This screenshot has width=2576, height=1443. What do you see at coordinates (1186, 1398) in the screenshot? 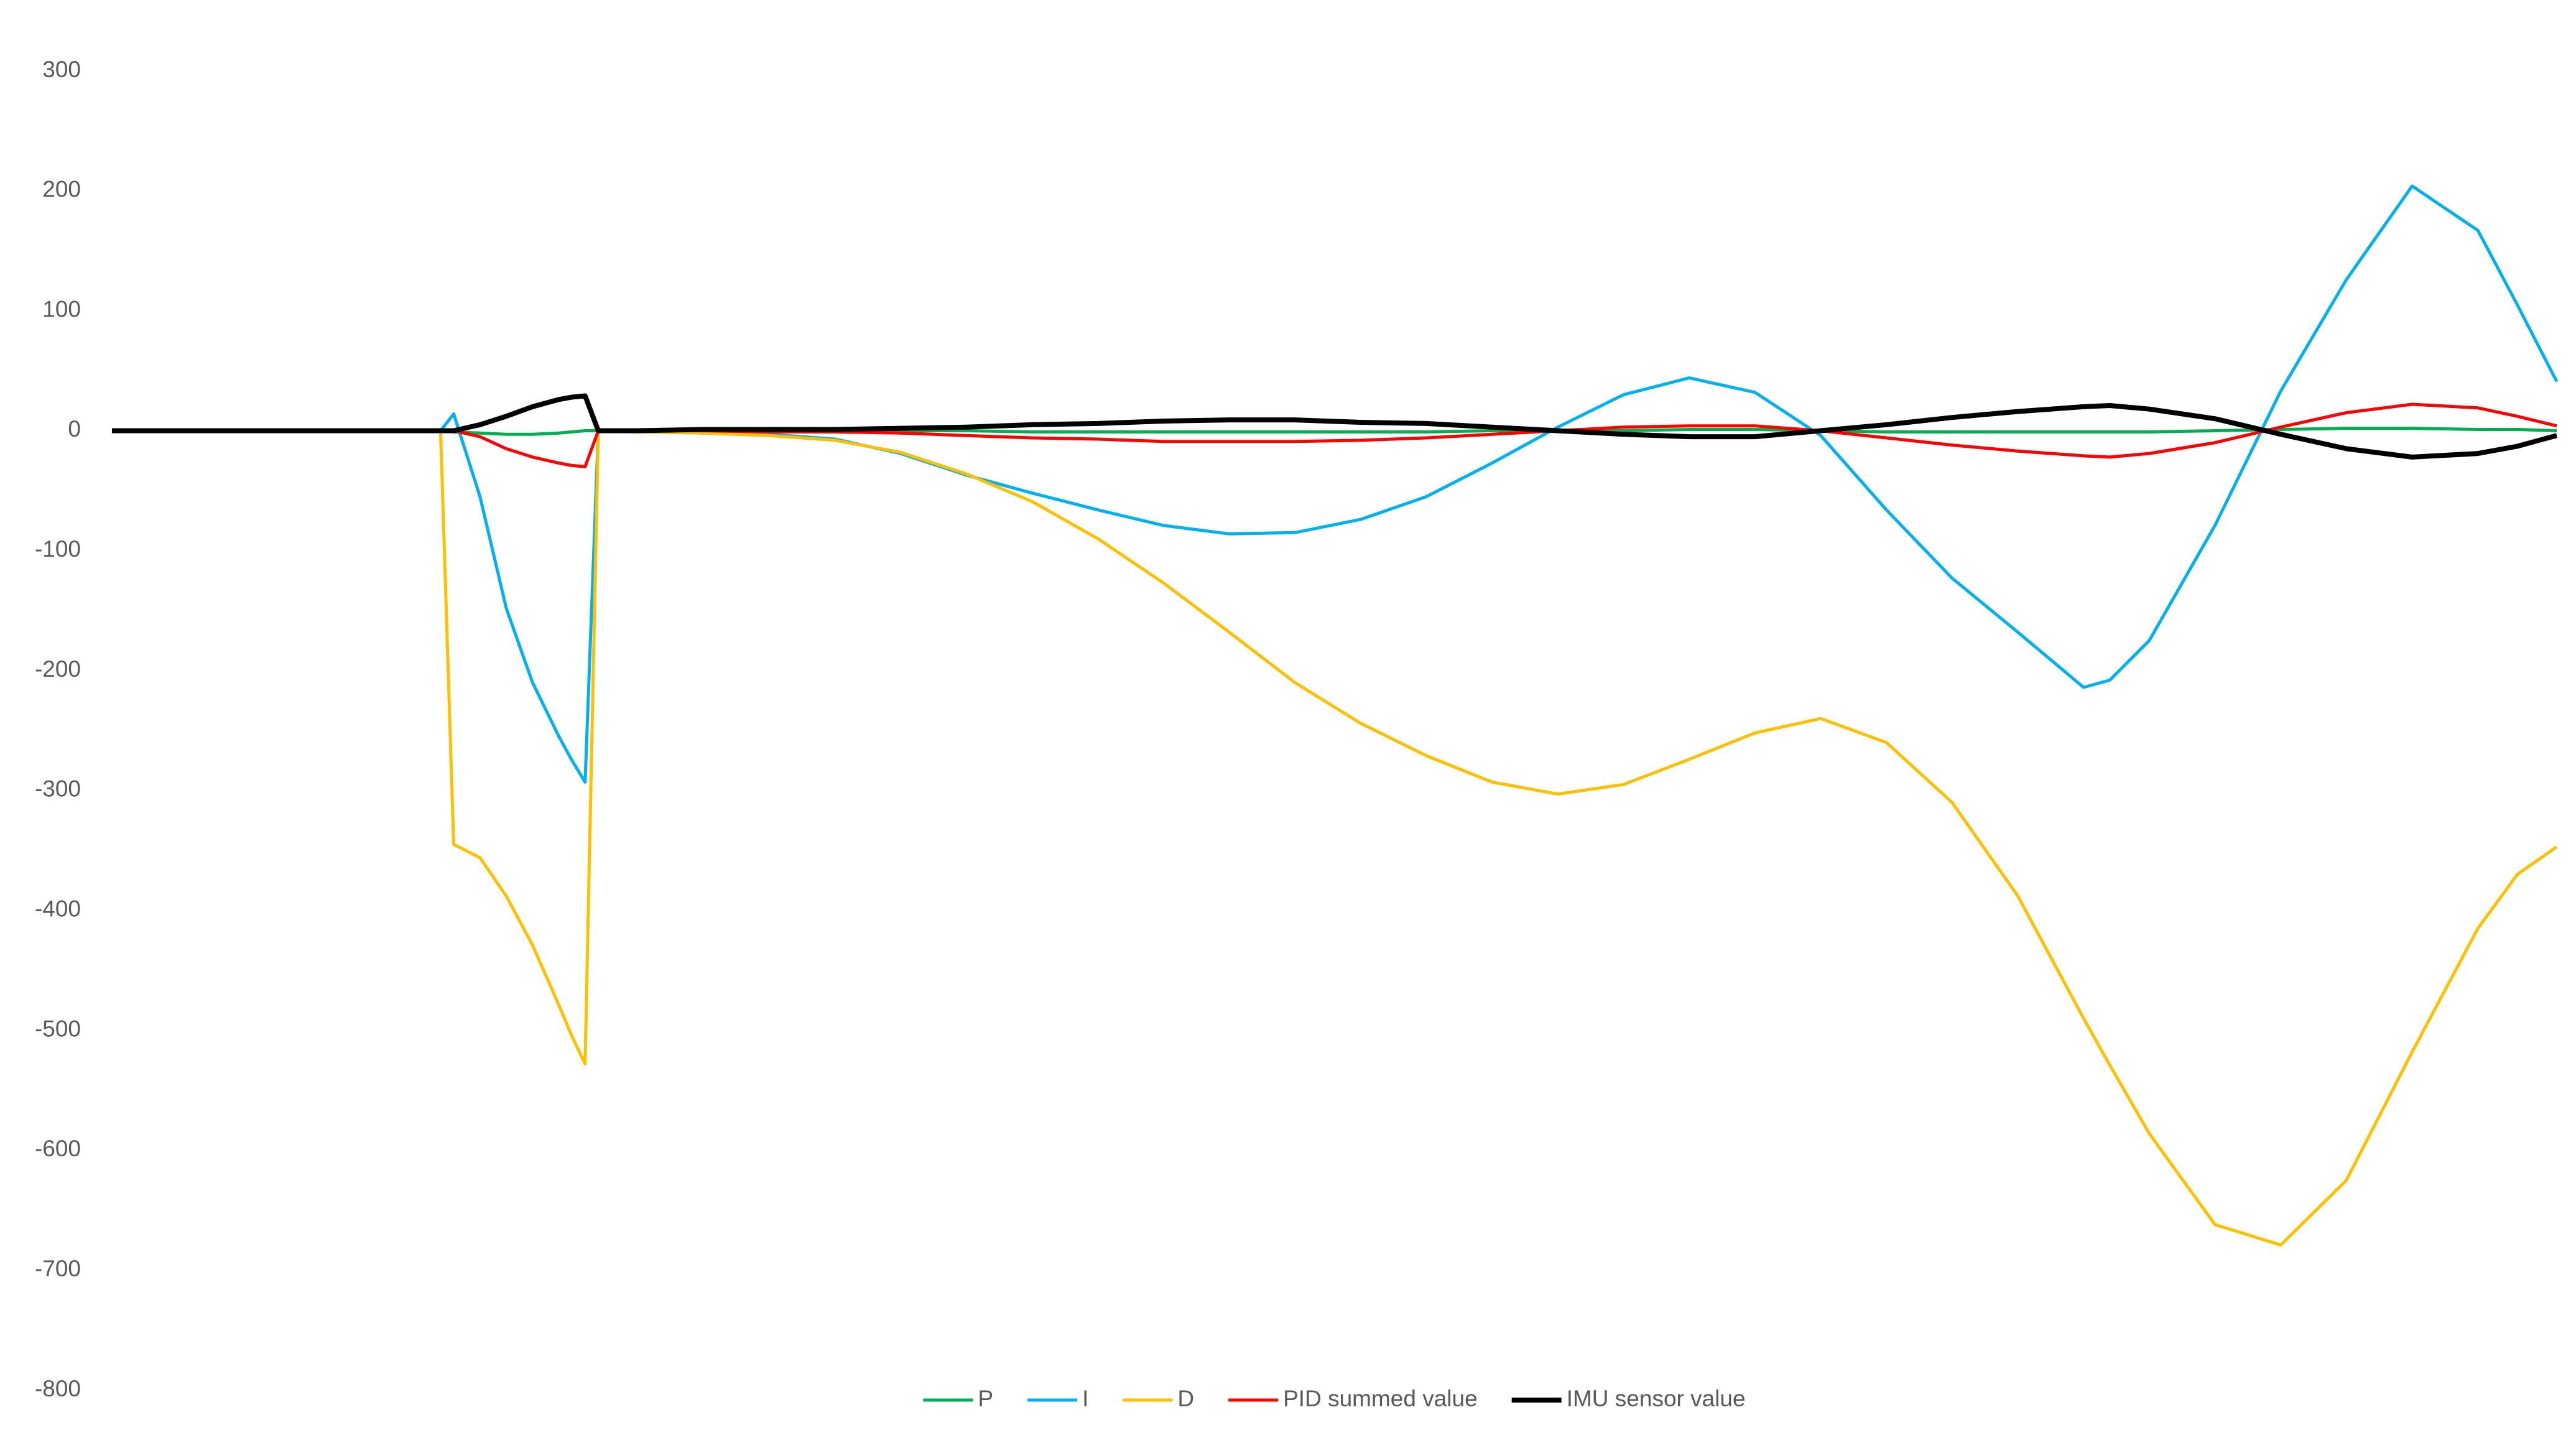
I see `legend-label: D` at bounding box center [1186, 1398].